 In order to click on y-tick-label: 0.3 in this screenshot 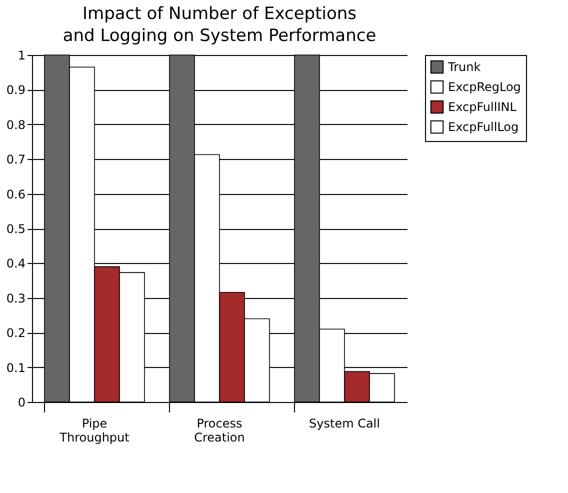, I will do `click(16, 298)`.